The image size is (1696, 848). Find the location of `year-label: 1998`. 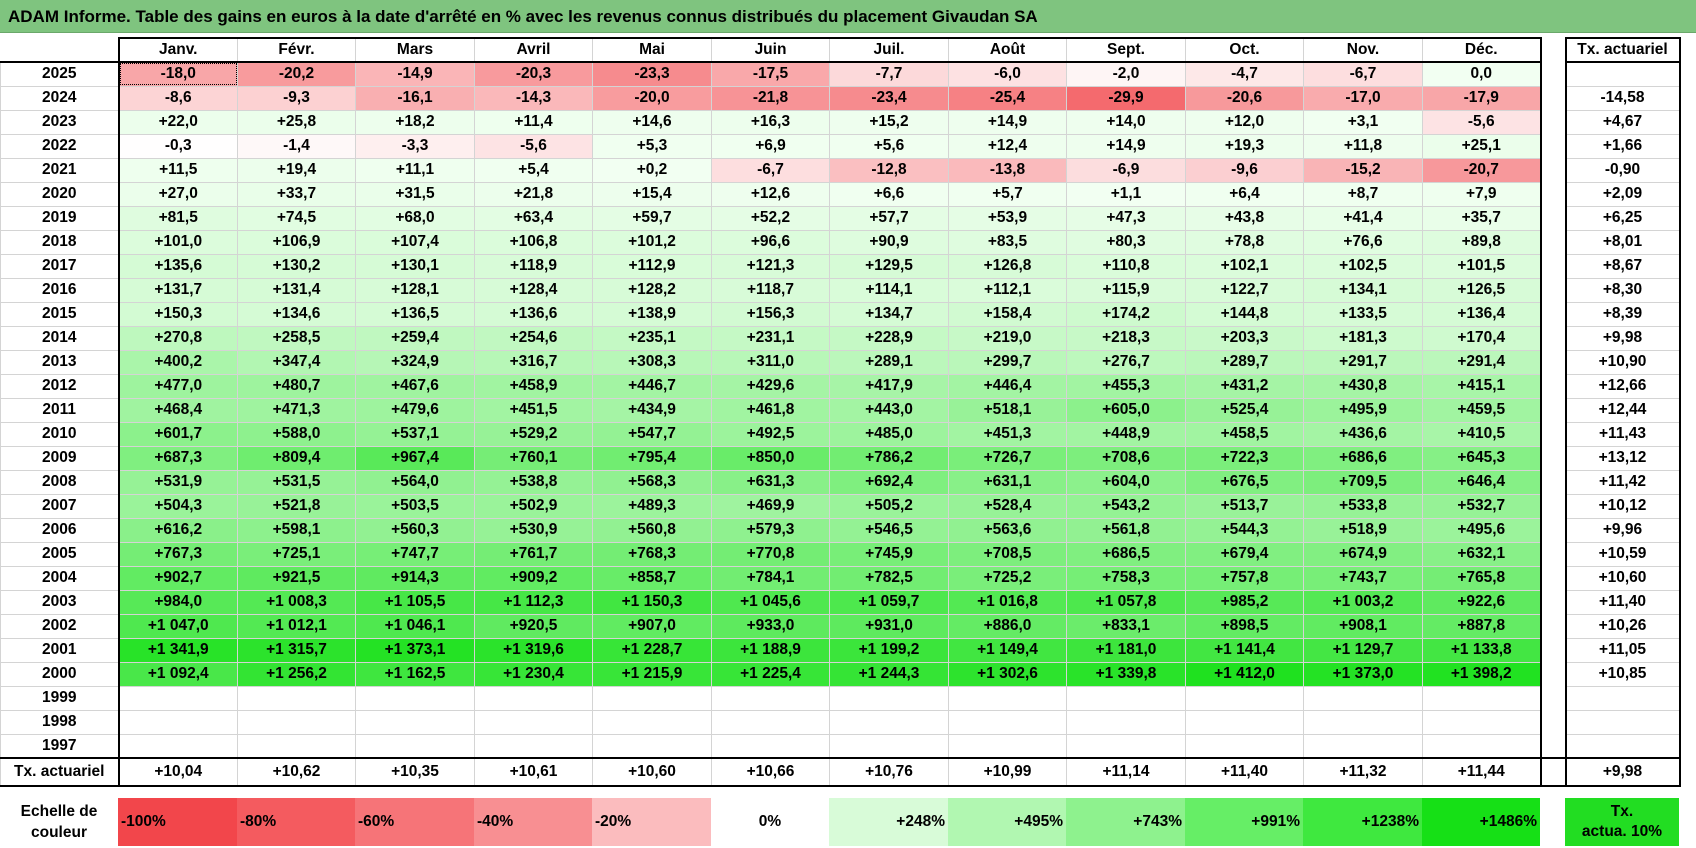

year-label: 1998 is located at coordinates (60, 722).